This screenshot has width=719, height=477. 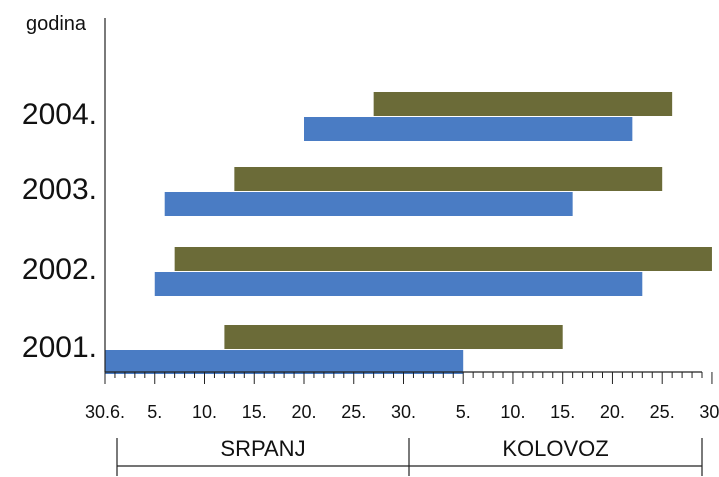 I want to click on bar-series1-2001, so click(x=284, y=362).